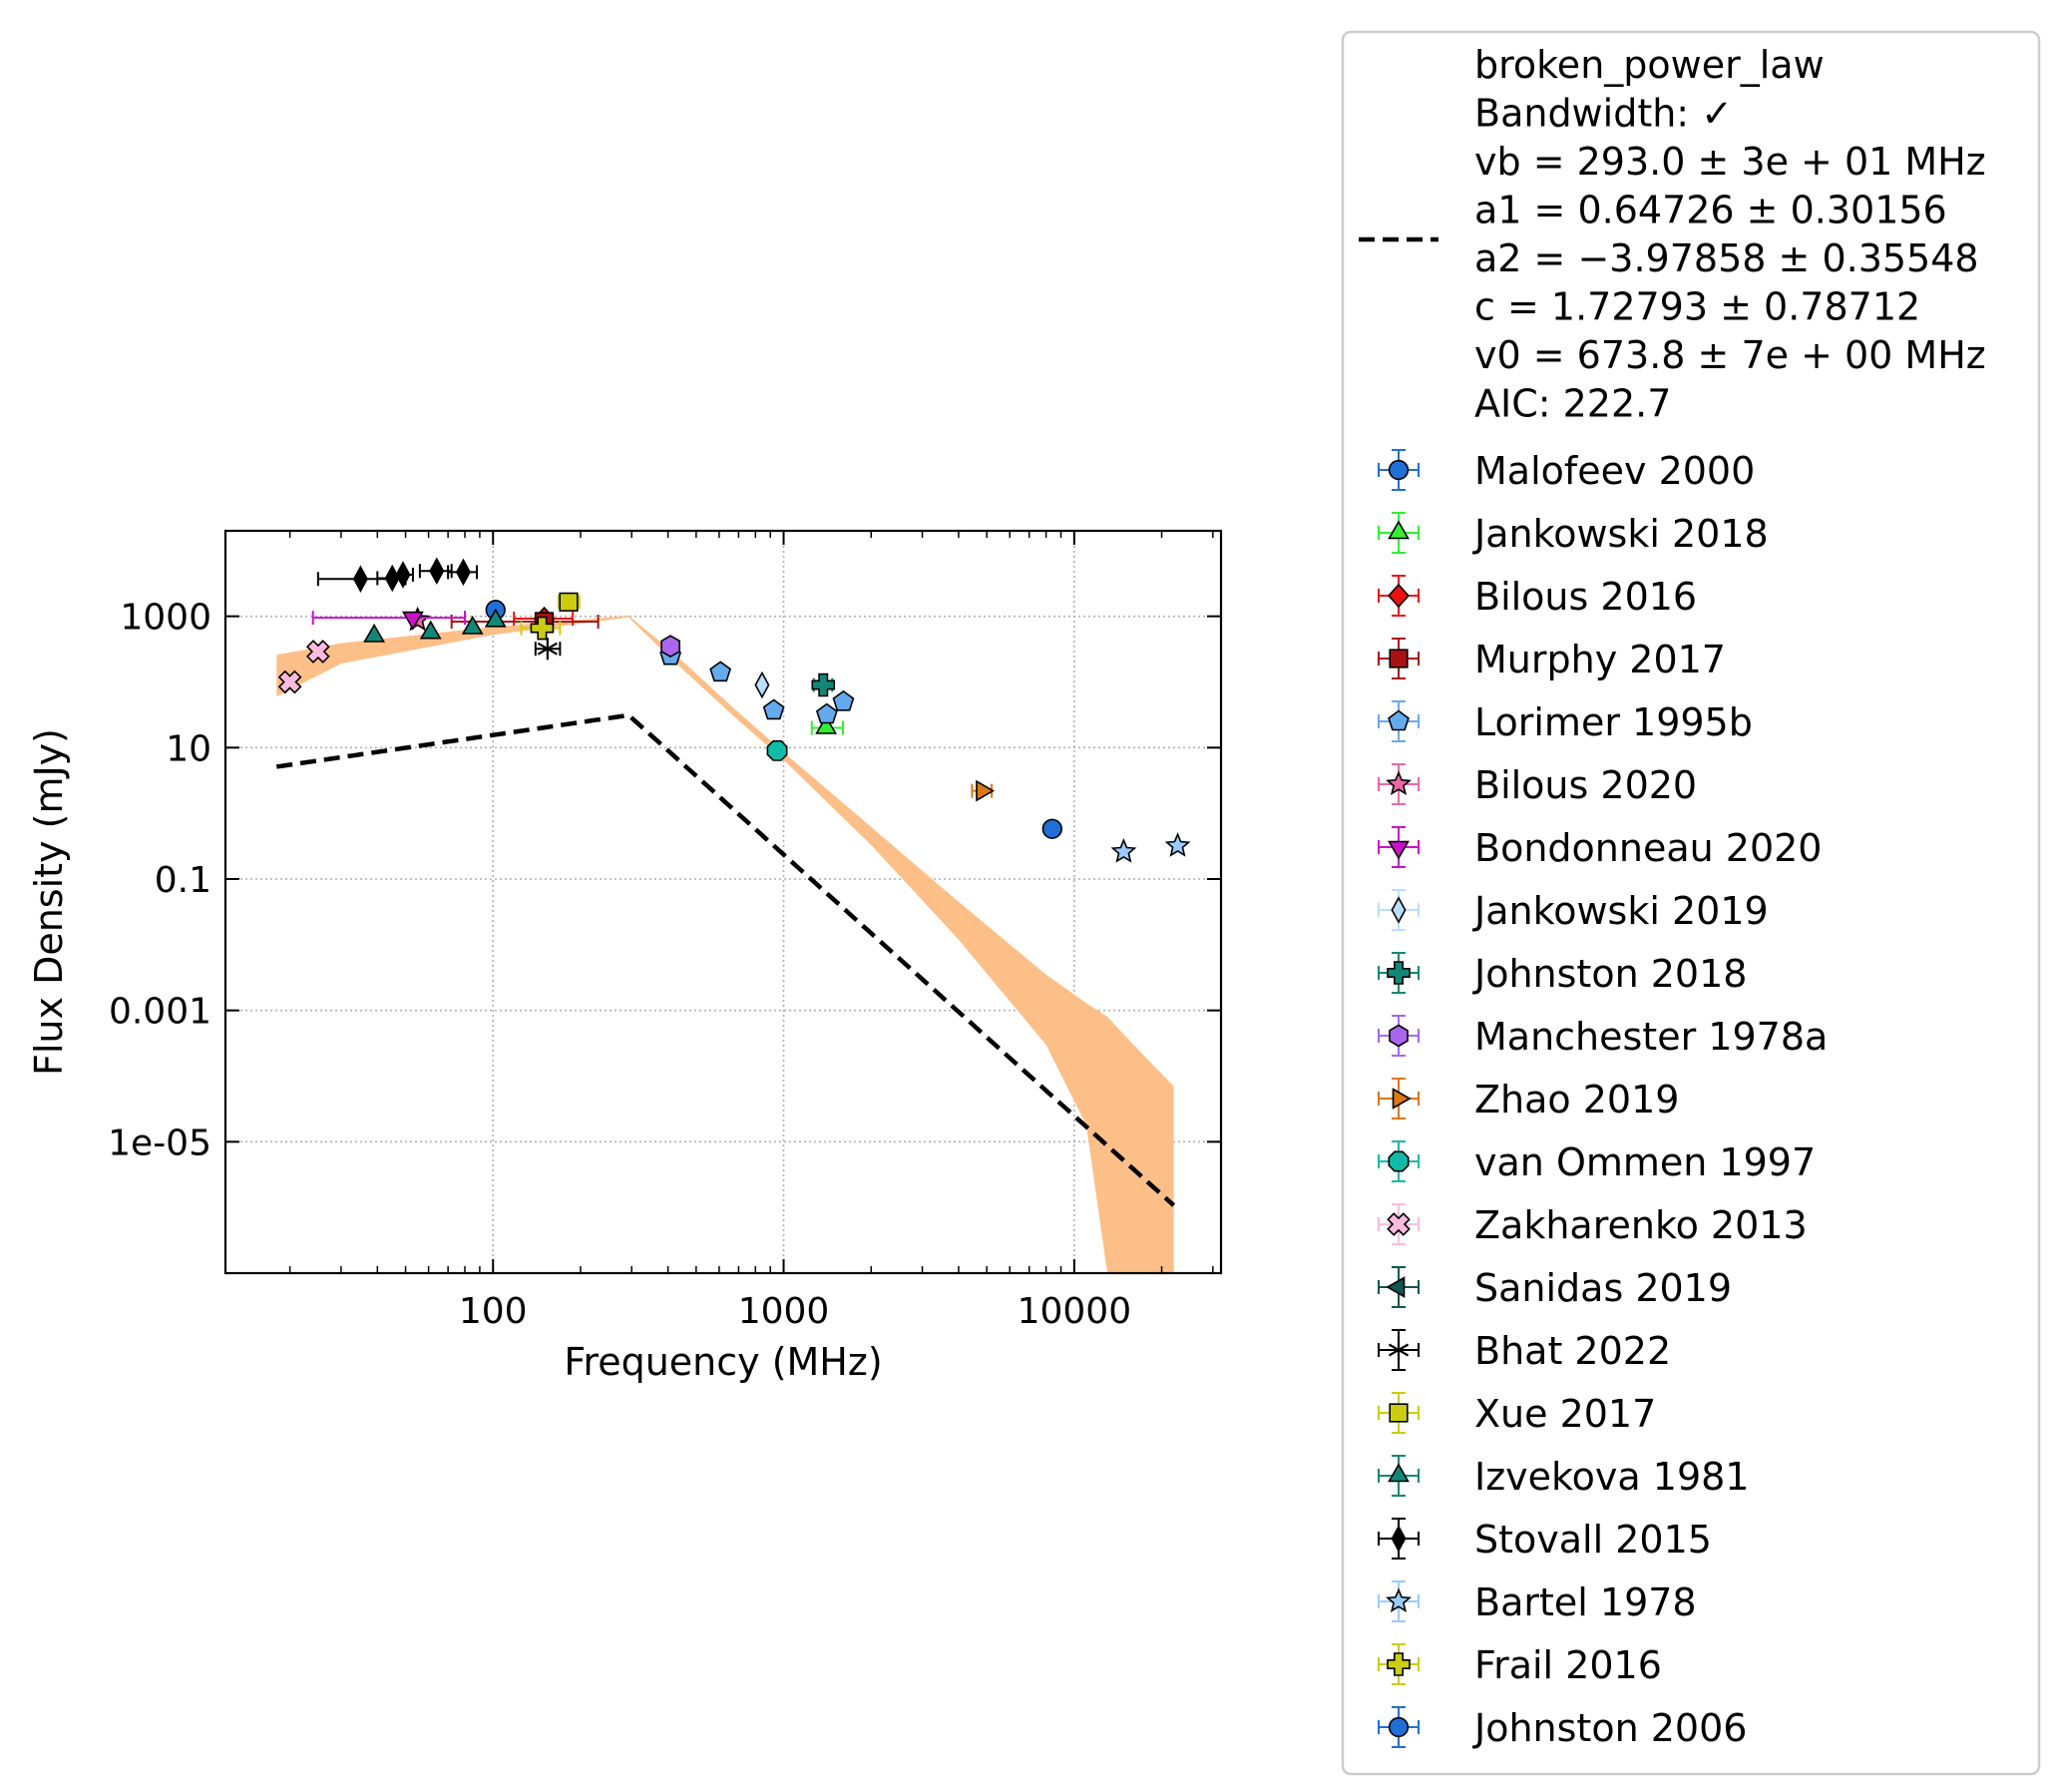 The height and width of the screenshot is (1792, 2053). I want to click on legend-fit-text: vb = 293.0 ± 3e + 01 MHz, so click(1730, 162).